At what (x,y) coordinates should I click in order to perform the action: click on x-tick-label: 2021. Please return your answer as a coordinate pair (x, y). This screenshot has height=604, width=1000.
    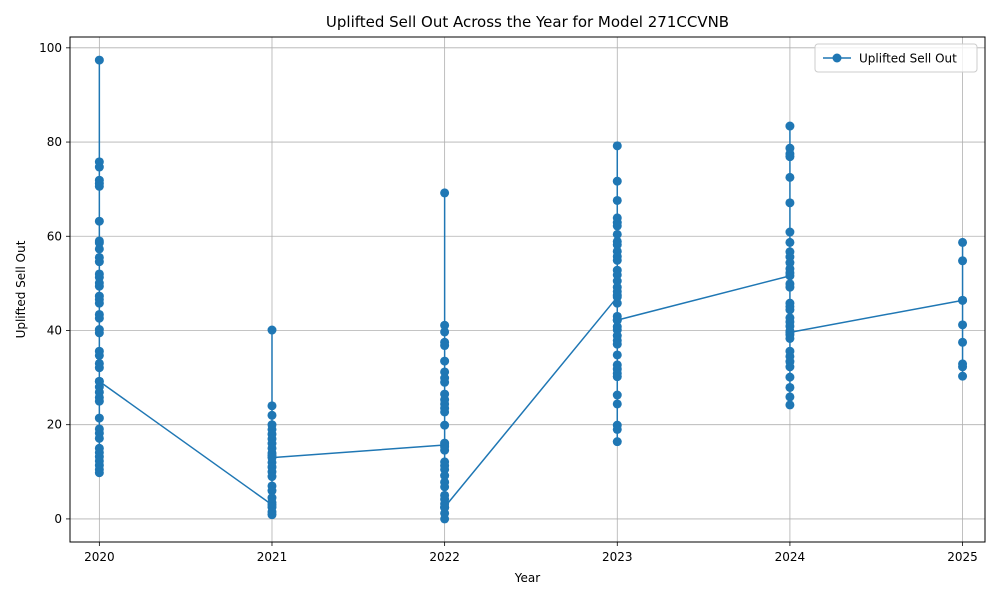
    Looking at the image, I should click on (272, 557).